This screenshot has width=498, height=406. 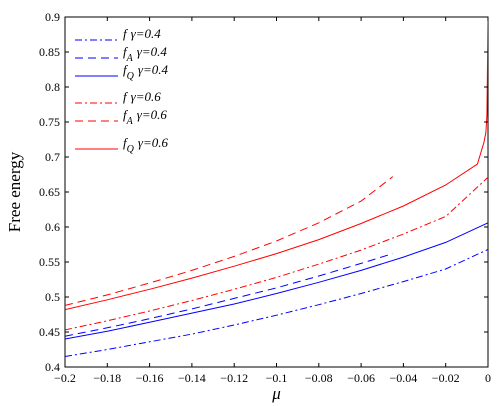 What do you see at coordinates (14, 191) in the screenshot?
I see `y-axis-label: Free energy` at bounding box center [14, 191].